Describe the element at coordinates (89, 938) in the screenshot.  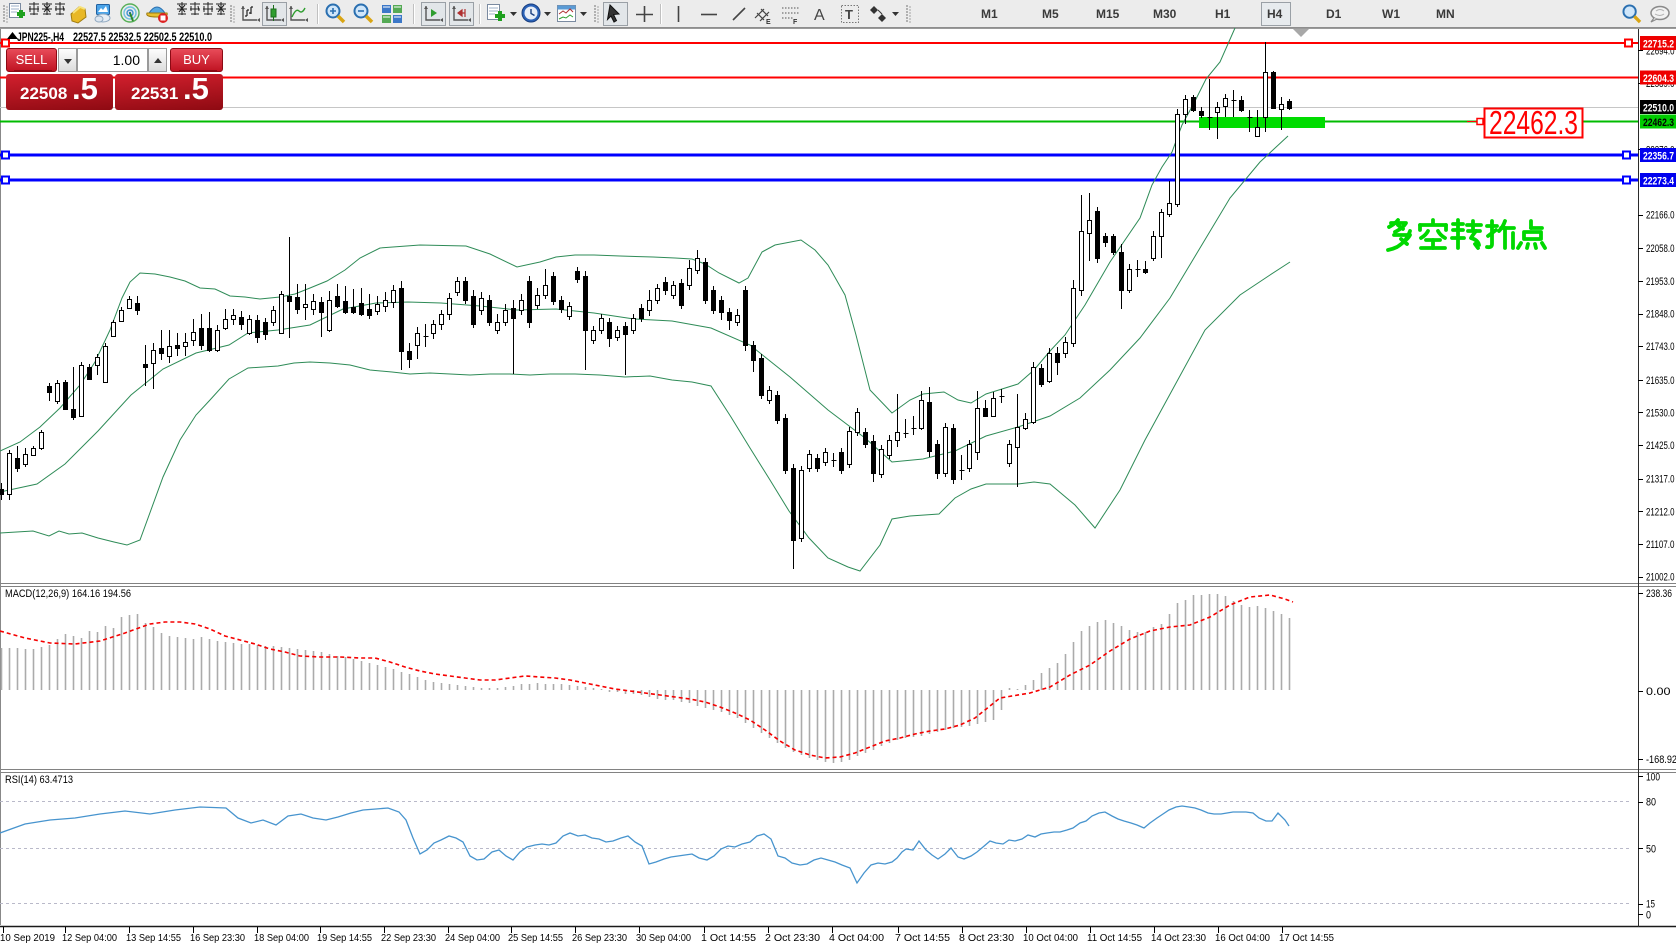
I see `svg-text: 12 Sep 04:00` at that location.